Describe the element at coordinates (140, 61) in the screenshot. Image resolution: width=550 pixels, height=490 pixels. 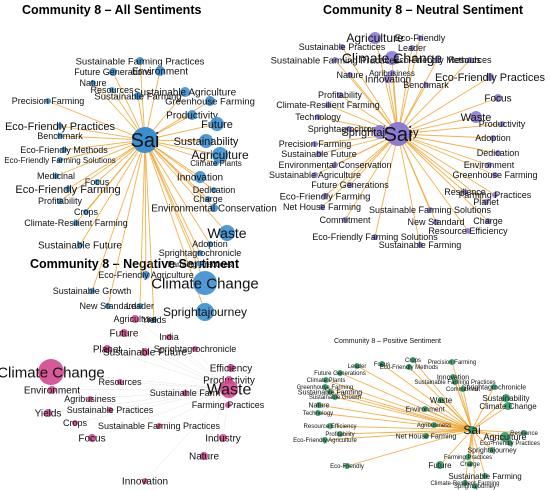
I see `label-sustainable-farming-practices: Sustainable Farming Practices` at that location.